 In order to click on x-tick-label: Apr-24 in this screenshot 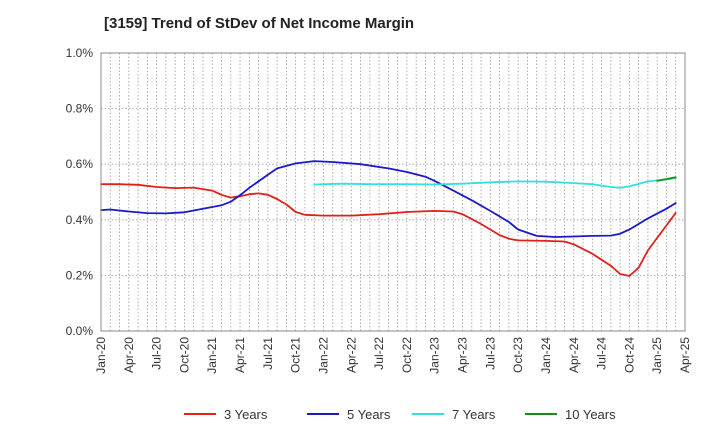, I will do `click(574, 355)`.